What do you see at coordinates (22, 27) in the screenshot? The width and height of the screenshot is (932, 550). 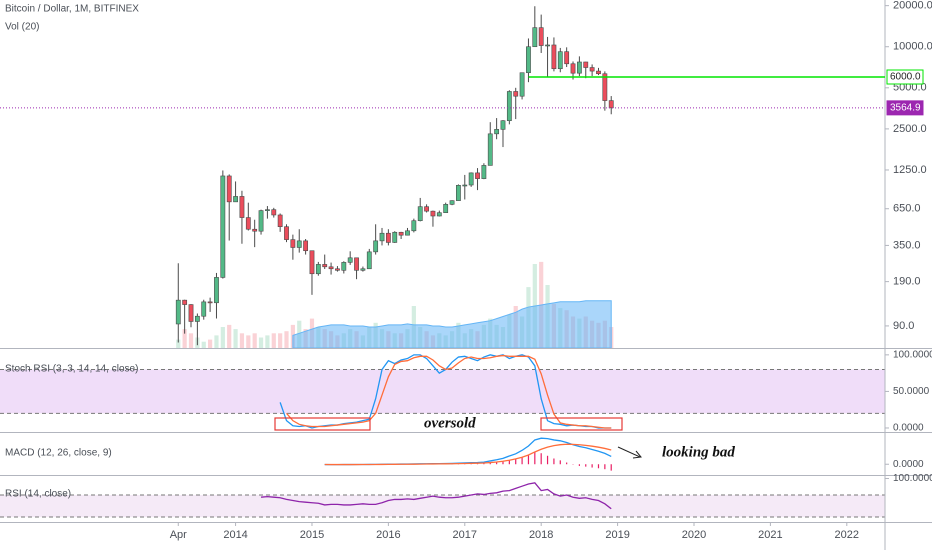 I see `volume-label: Vol (20)` at bounding box center [22, 27].